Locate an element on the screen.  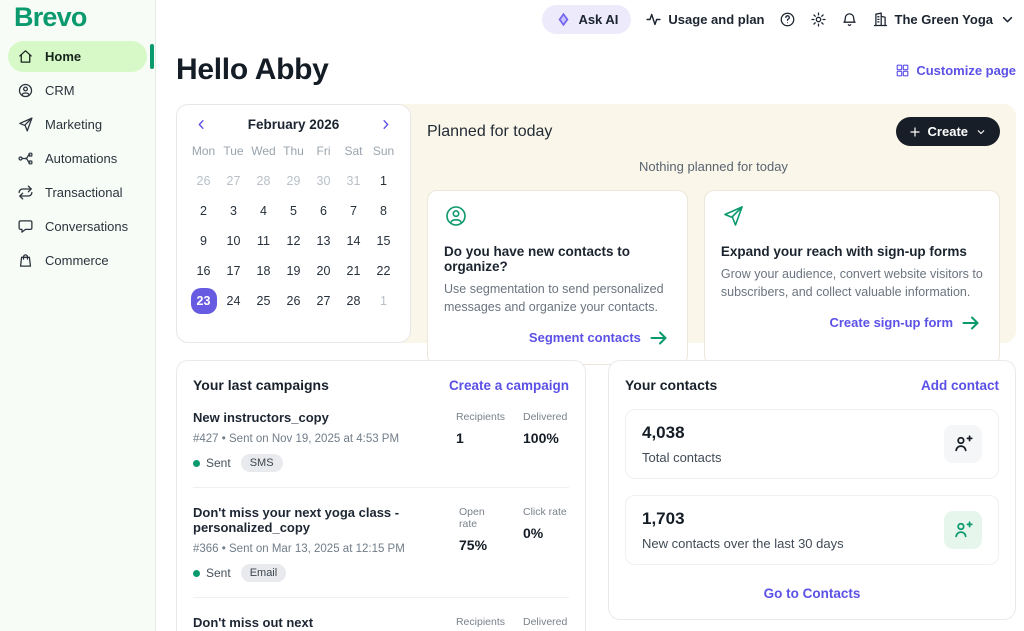
organization-icon is located at coordinates (880, 19).